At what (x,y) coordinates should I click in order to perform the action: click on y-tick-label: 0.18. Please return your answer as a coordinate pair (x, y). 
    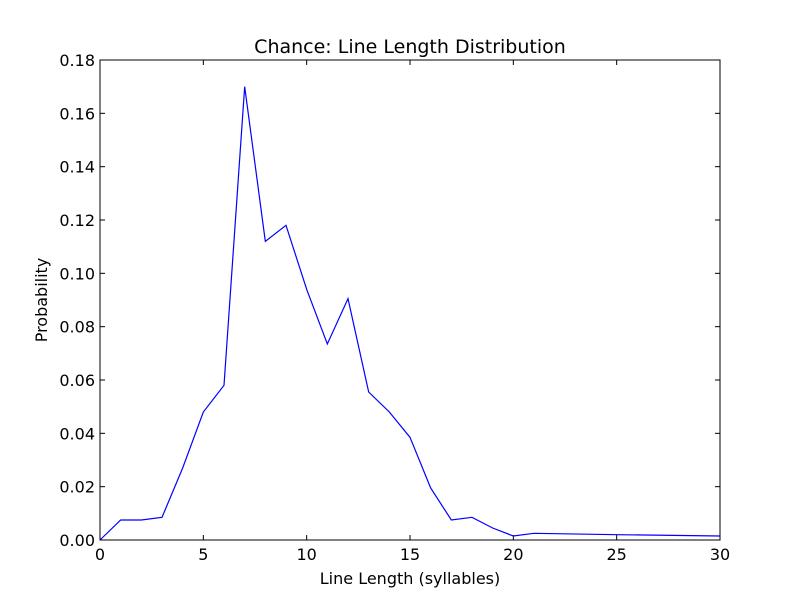
    Looking at the image, I should click on (77, 60).